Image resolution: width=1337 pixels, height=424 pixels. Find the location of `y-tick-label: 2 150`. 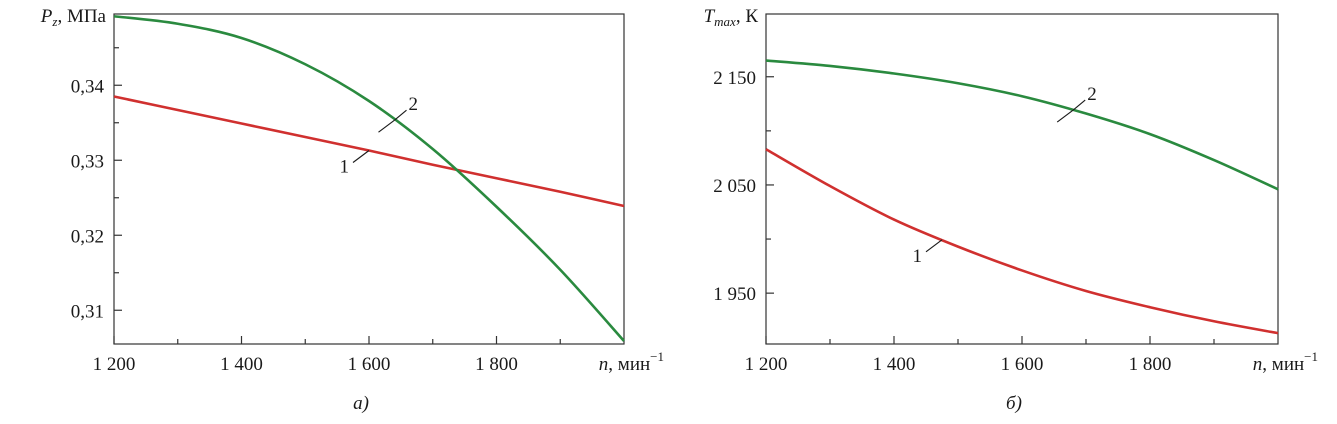

y-tick-label: 2 150 is located at coordinates (734, 78).